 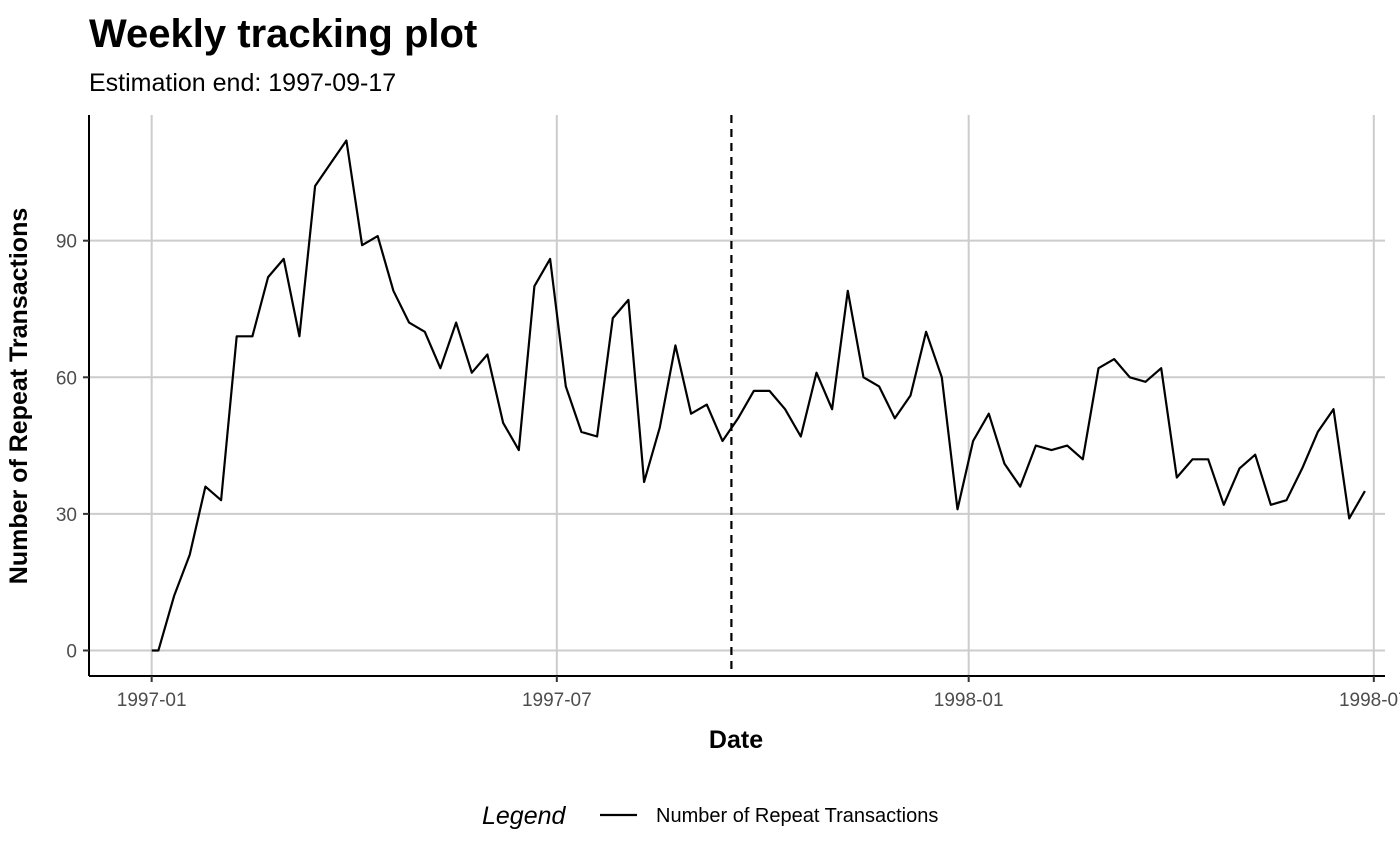 What do you see at coordinates (1369, 700) in the screenshot?
I see `x-tick-label: 1998-07` at bounding box center [1369, 700].